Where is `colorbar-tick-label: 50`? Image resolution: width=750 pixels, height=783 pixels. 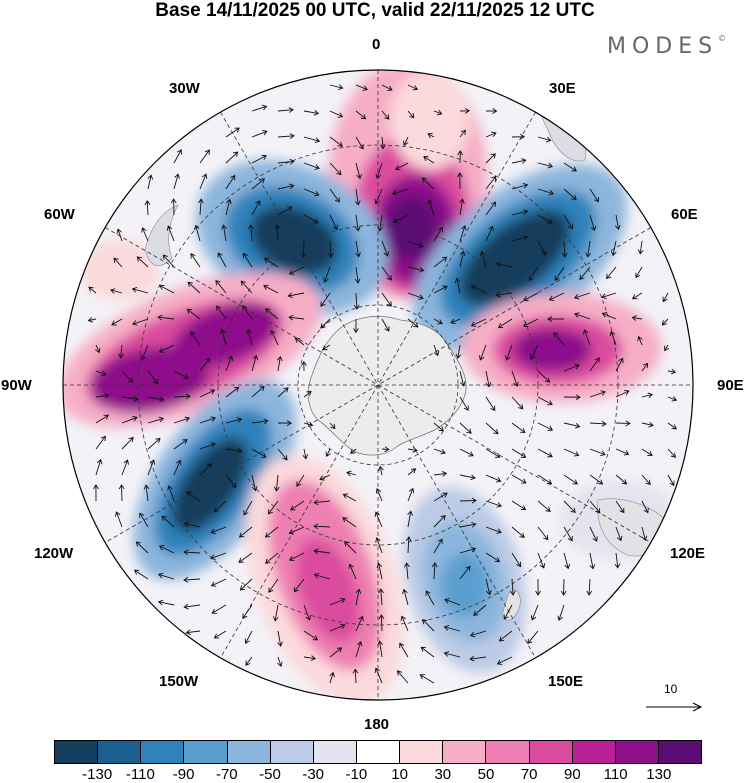
colorbar-tick-label: 50 is located at coordinates (486, 774).